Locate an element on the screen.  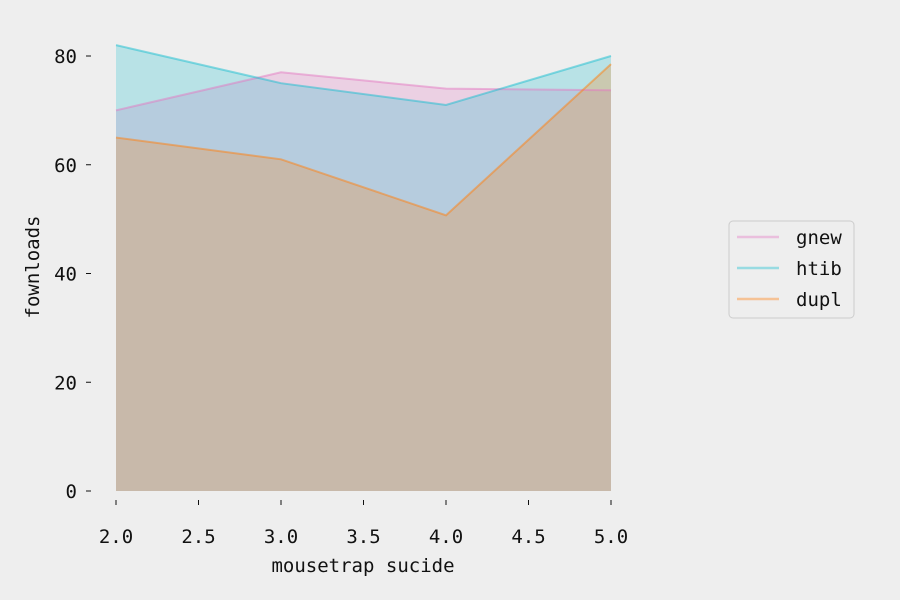
x-tick-label: 5.0 is located at coordinates (611, 537).